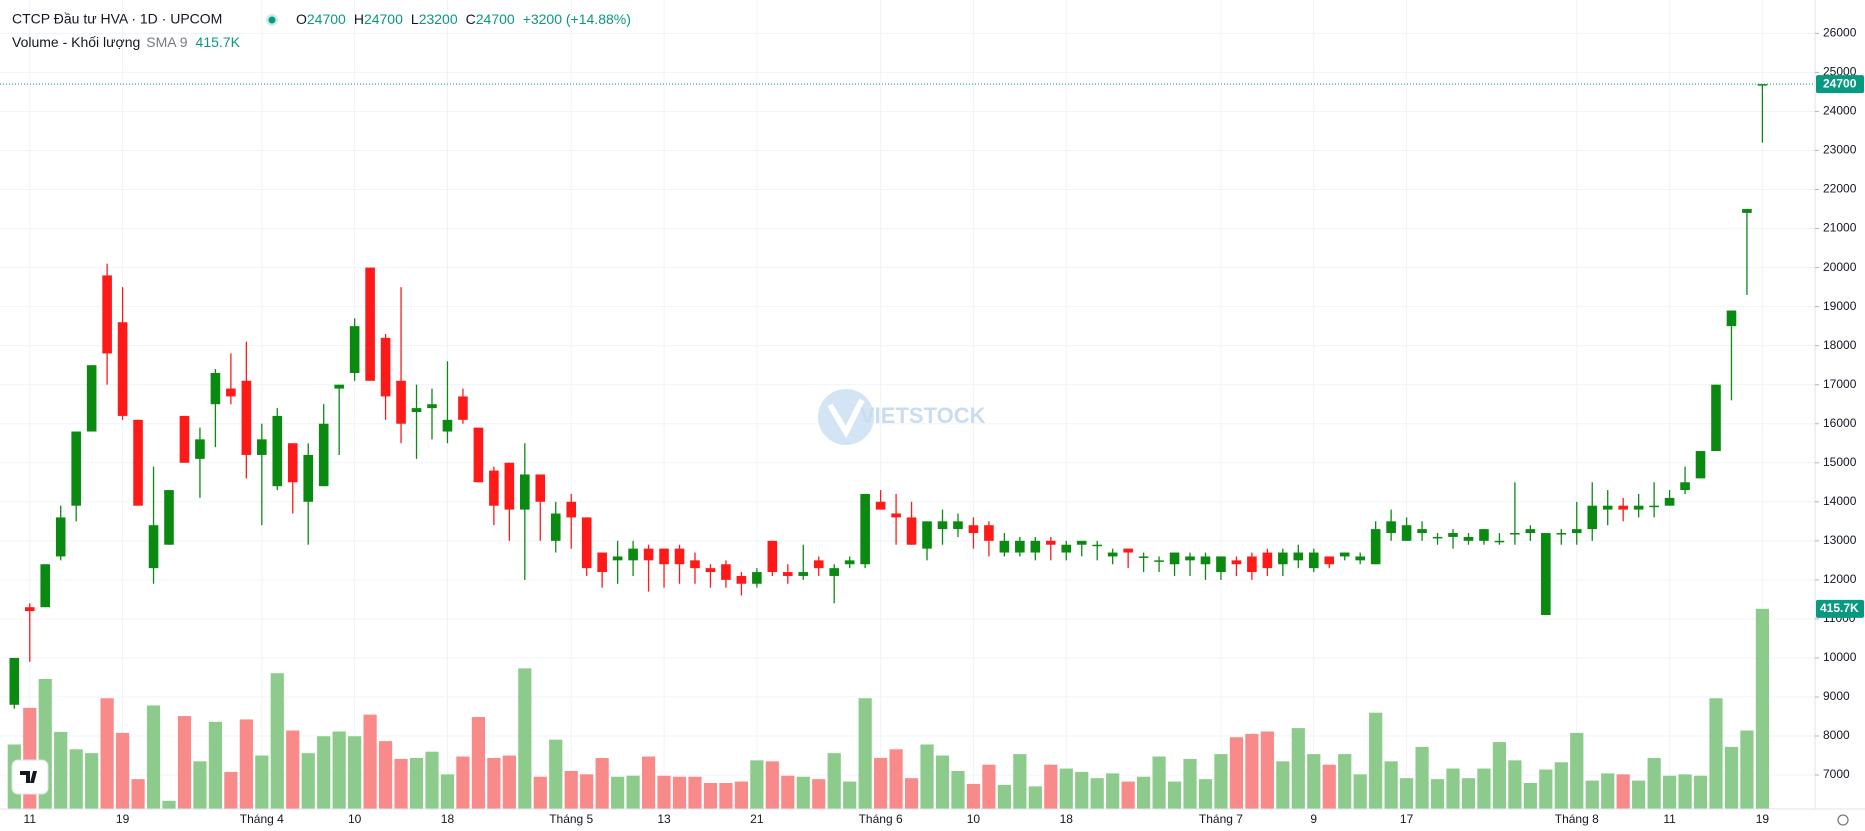 Image resolution: width=1865 pixels, height=831 pixels. Describe the element at coordinates (1836, 774) in the screenshot. I see `y-tick-label: 7000` at that location.